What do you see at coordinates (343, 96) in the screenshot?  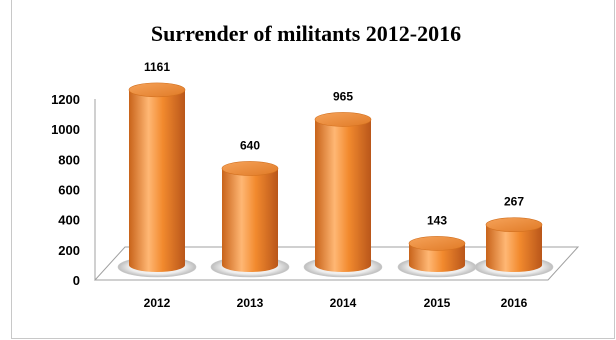 I see `data-label: 965` at bounding box center [343, 96].